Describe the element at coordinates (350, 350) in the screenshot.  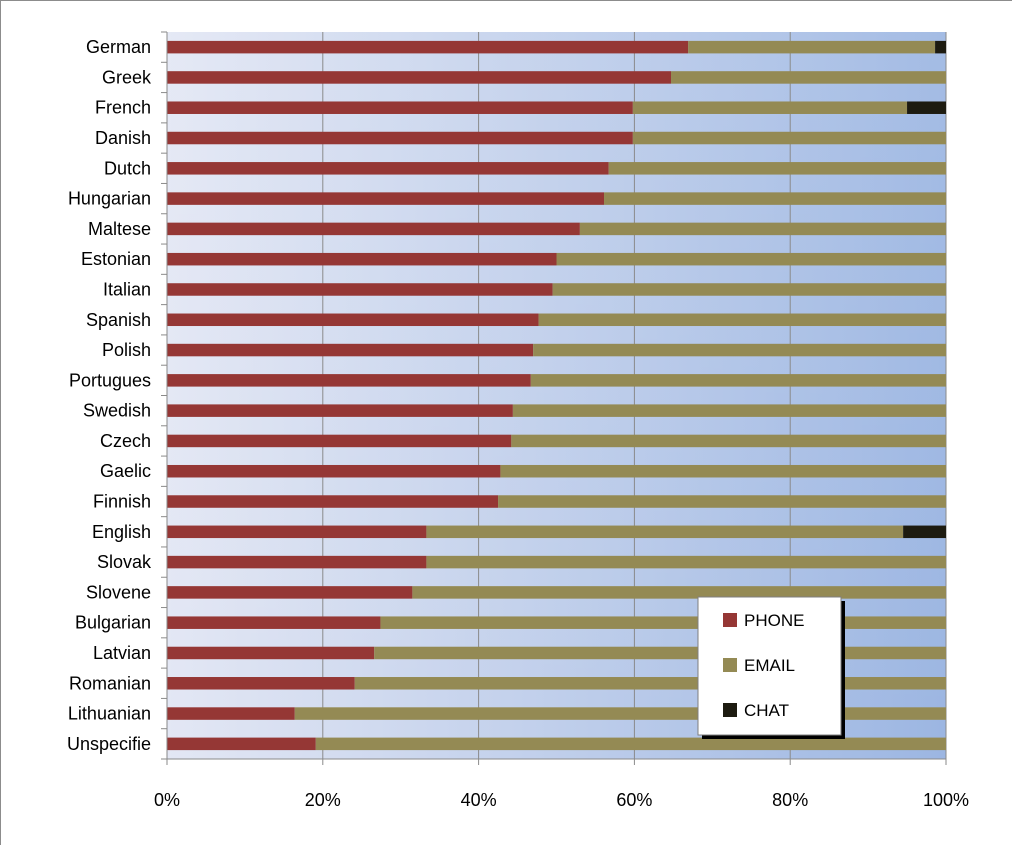
I see `bar-phone-polish` at that location.